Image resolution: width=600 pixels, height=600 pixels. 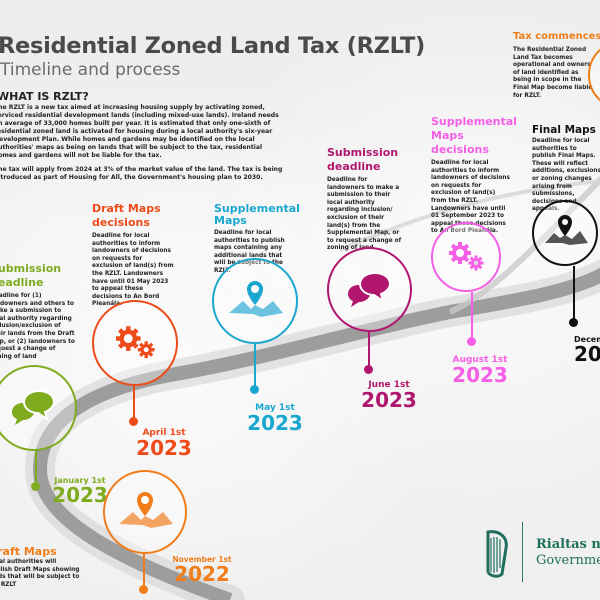 I want to click on draft-maps-decisions-circle, so click(x=135, y=343).